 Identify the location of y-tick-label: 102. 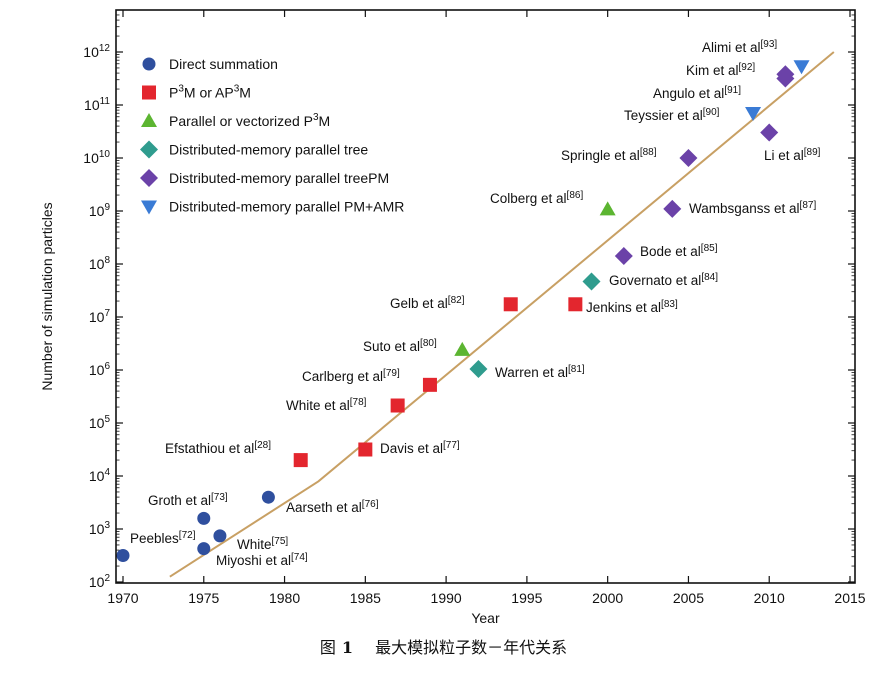
(100, 581).